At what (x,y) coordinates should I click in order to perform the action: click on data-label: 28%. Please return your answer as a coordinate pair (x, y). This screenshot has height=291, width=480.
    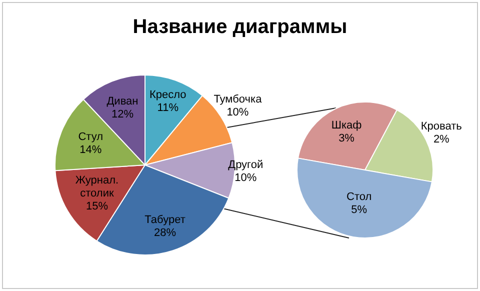
    Looking at the image, I should click on (165, 233).